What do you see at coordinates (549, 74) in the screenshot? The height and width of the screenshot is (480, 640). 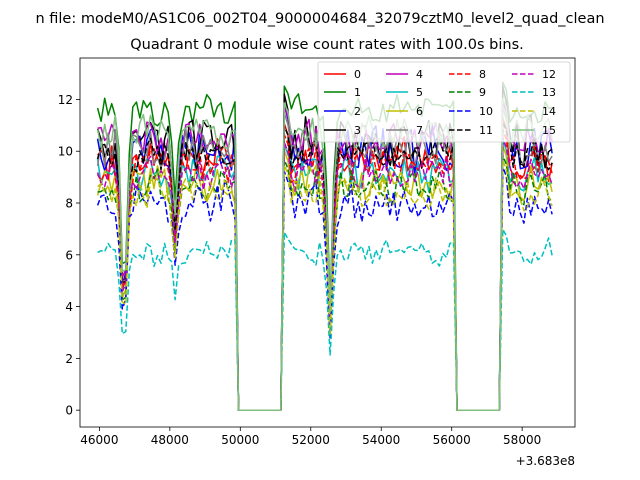 I see `legend-label-12: 12` at bounding box center [549, 74].